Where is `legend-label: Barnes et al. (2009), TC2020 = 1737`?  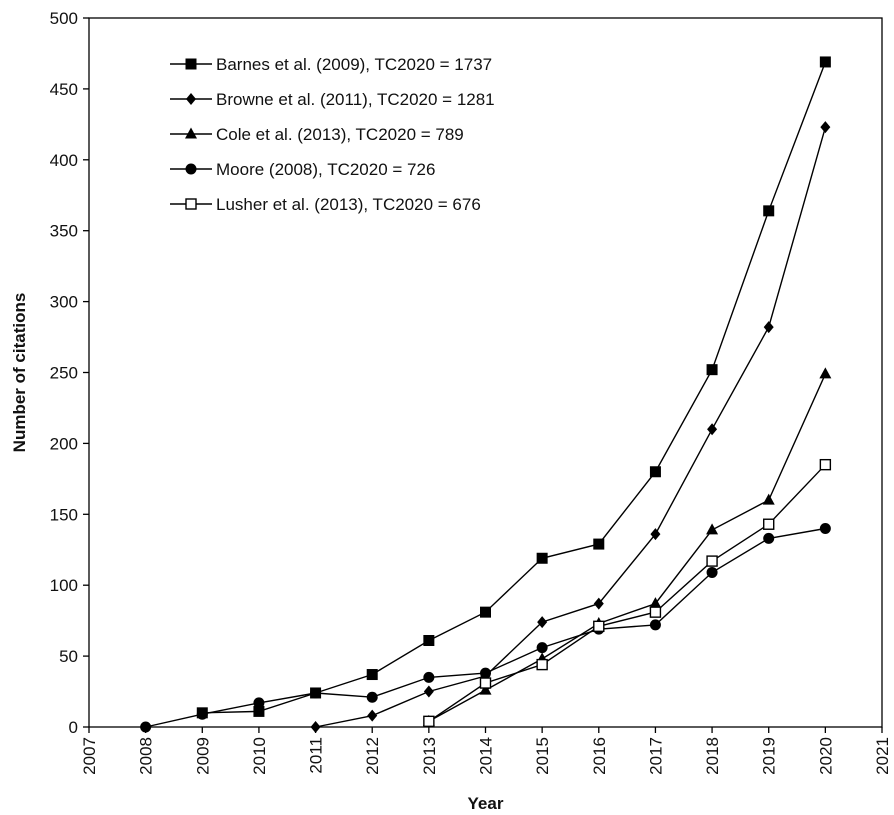
legend-label: Barnes et al. (2009), TC2020 = 1737 is located at coordinates (354, 64).